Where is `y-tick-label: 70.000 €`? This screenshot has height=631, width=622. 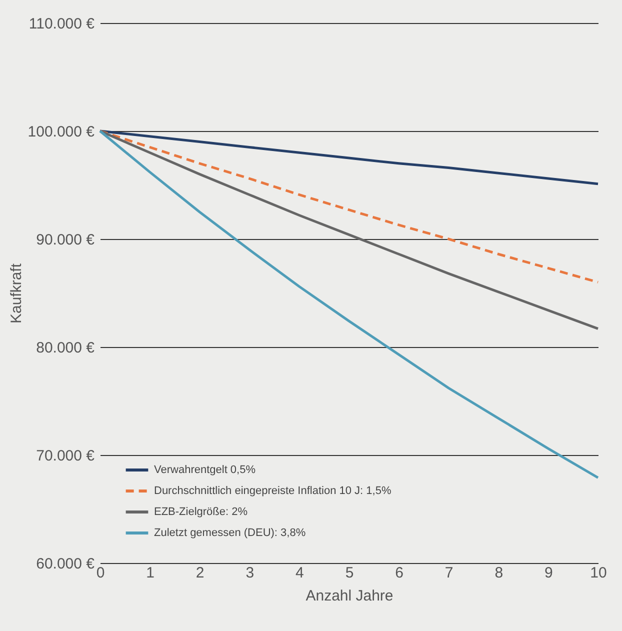 y-tick-label: 70.000 € is located at coordinates (66, 456).